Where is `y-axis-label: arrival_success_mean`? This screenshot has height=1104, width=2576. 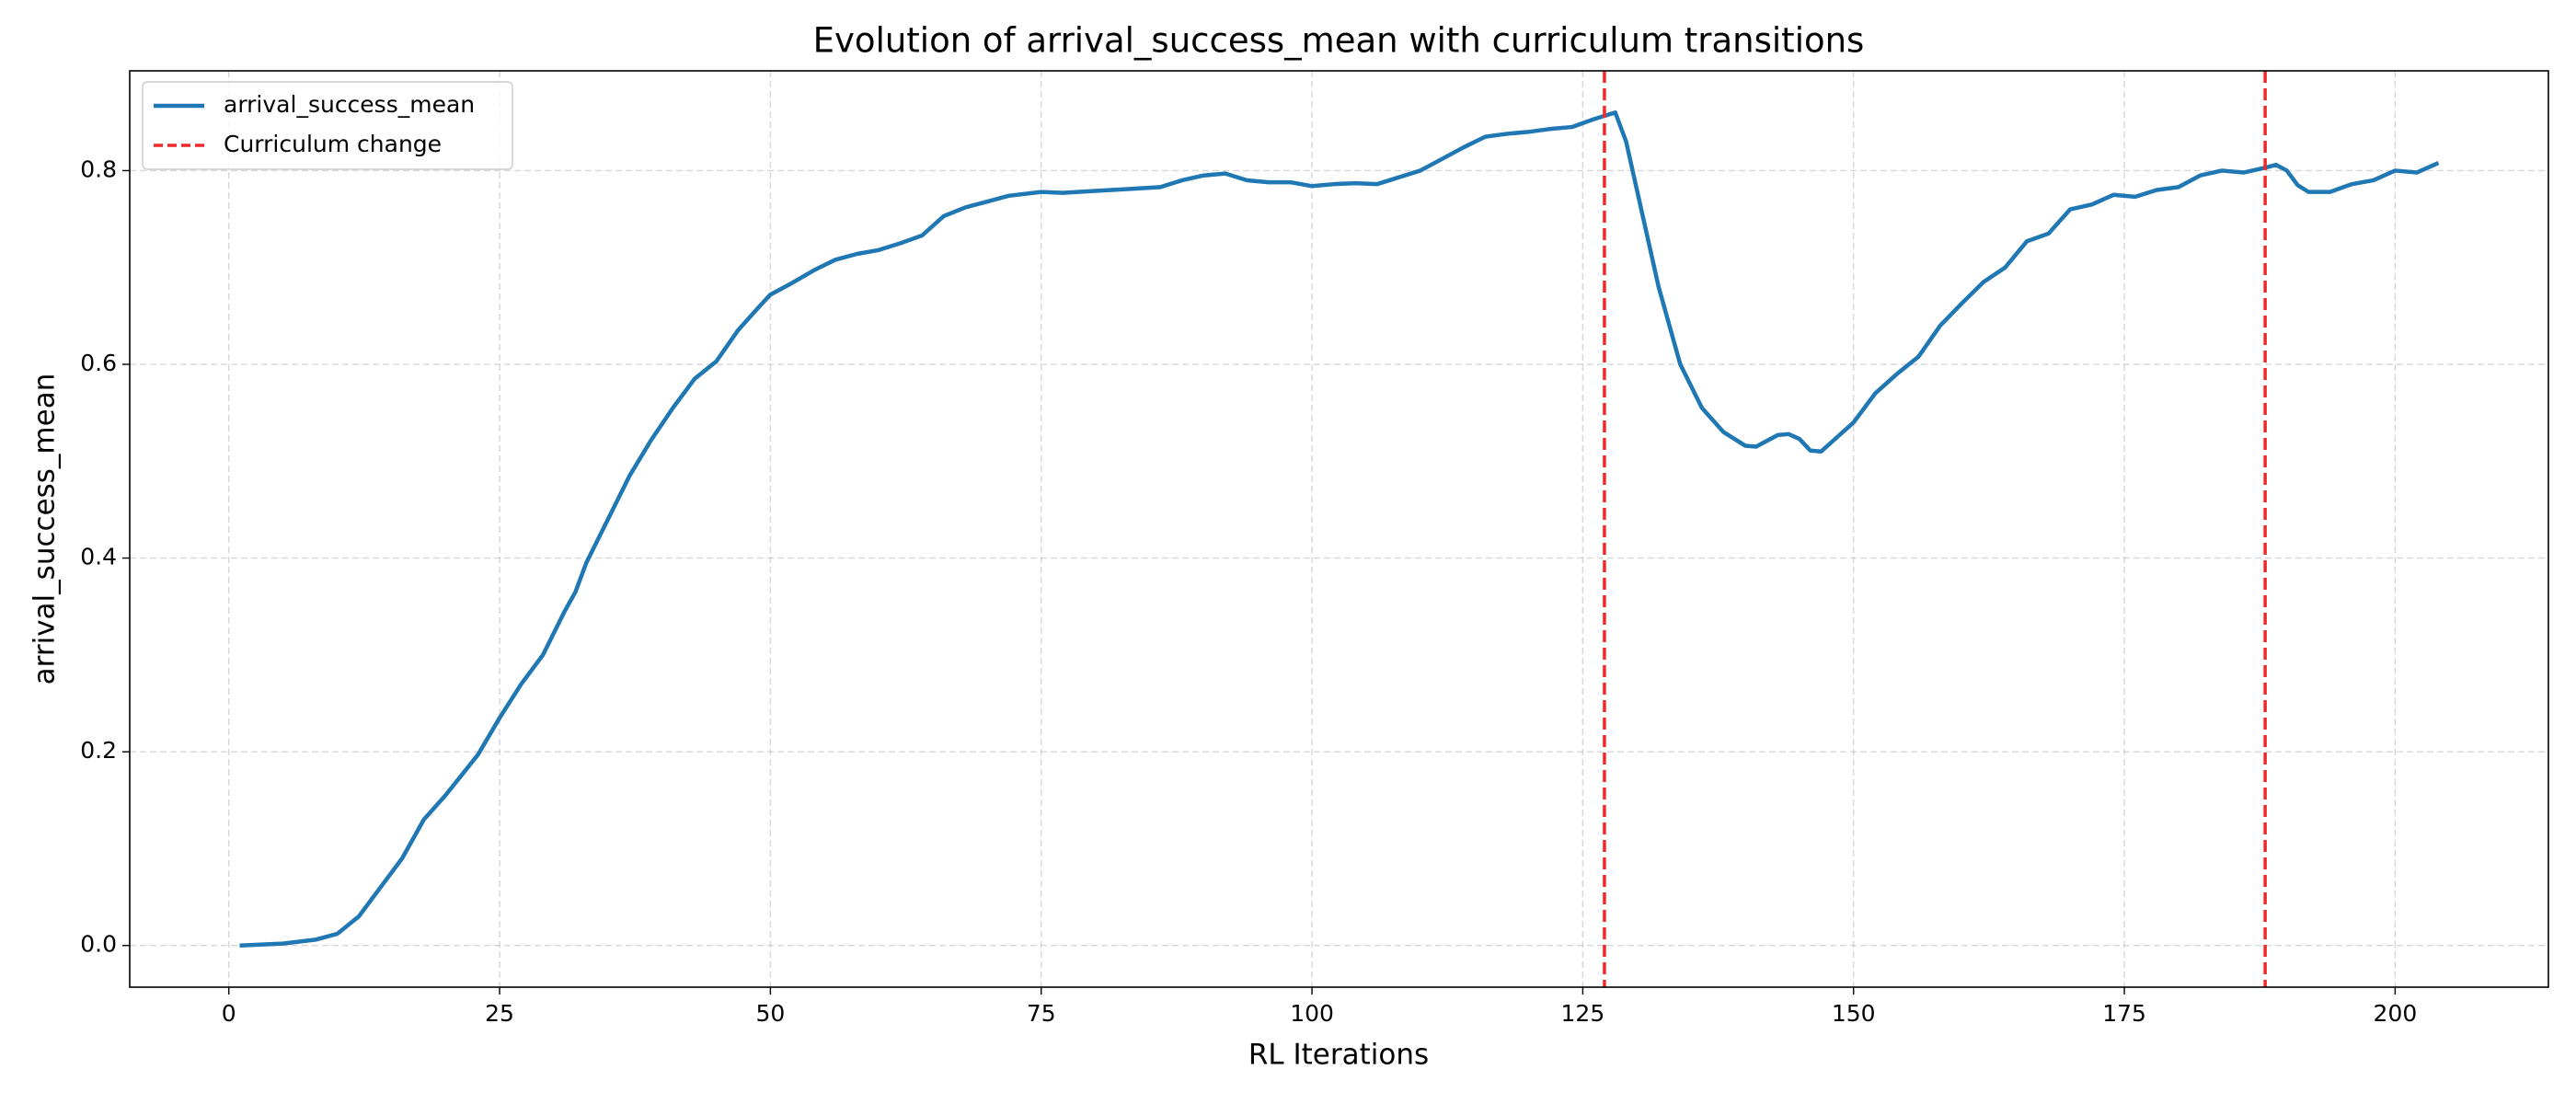 y-axis-label: arrival_success_mean is located at coordinates (45, 529).